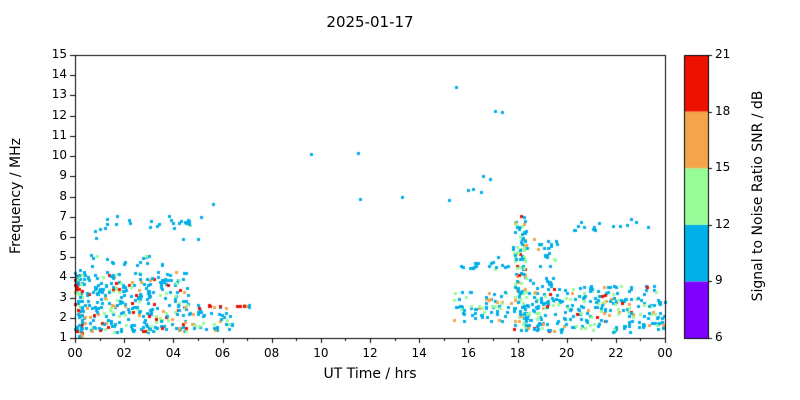 This screenshot has height=400, width=800. I want to click on x-tick-label: 02, so click(124, 353).